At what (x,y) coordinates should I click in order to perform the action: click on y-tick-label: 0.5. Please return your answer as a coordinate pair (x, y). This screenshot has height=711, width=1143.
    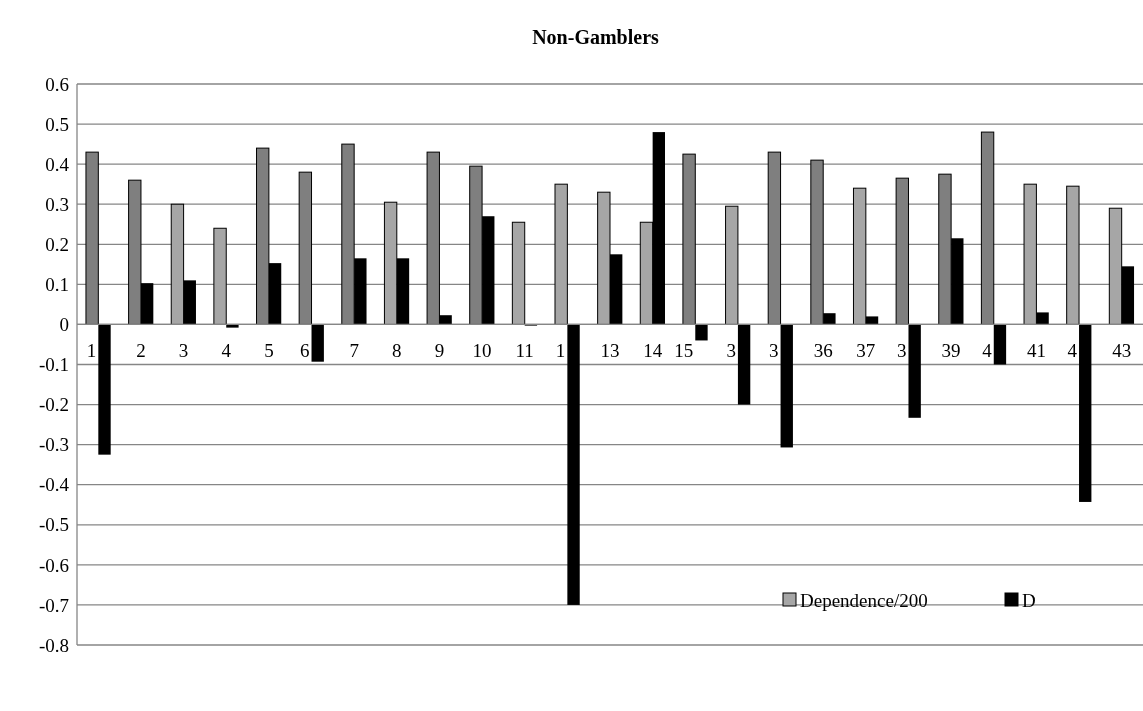
    Looking at the image, I should click on (57, 124).